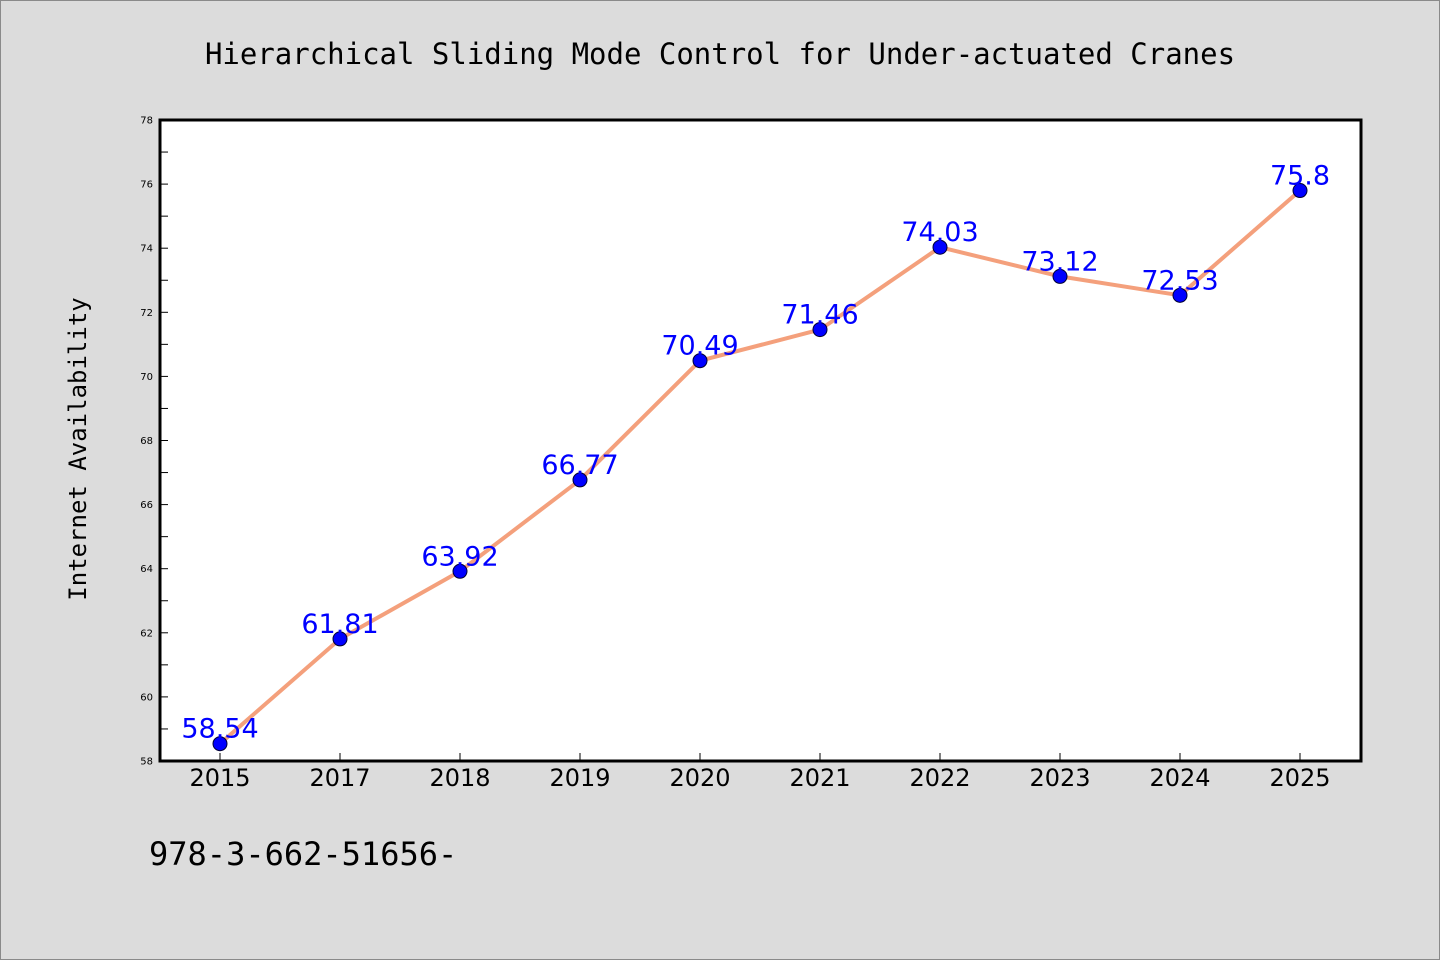  Describe the element at coordinates (1299, 778) in the screenshot. I see `x-tick-label: 2025` at that location.